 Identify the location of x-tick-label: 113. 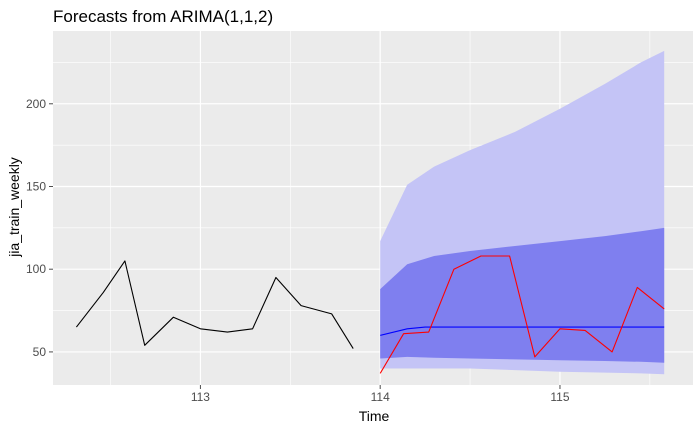
(200, 397).